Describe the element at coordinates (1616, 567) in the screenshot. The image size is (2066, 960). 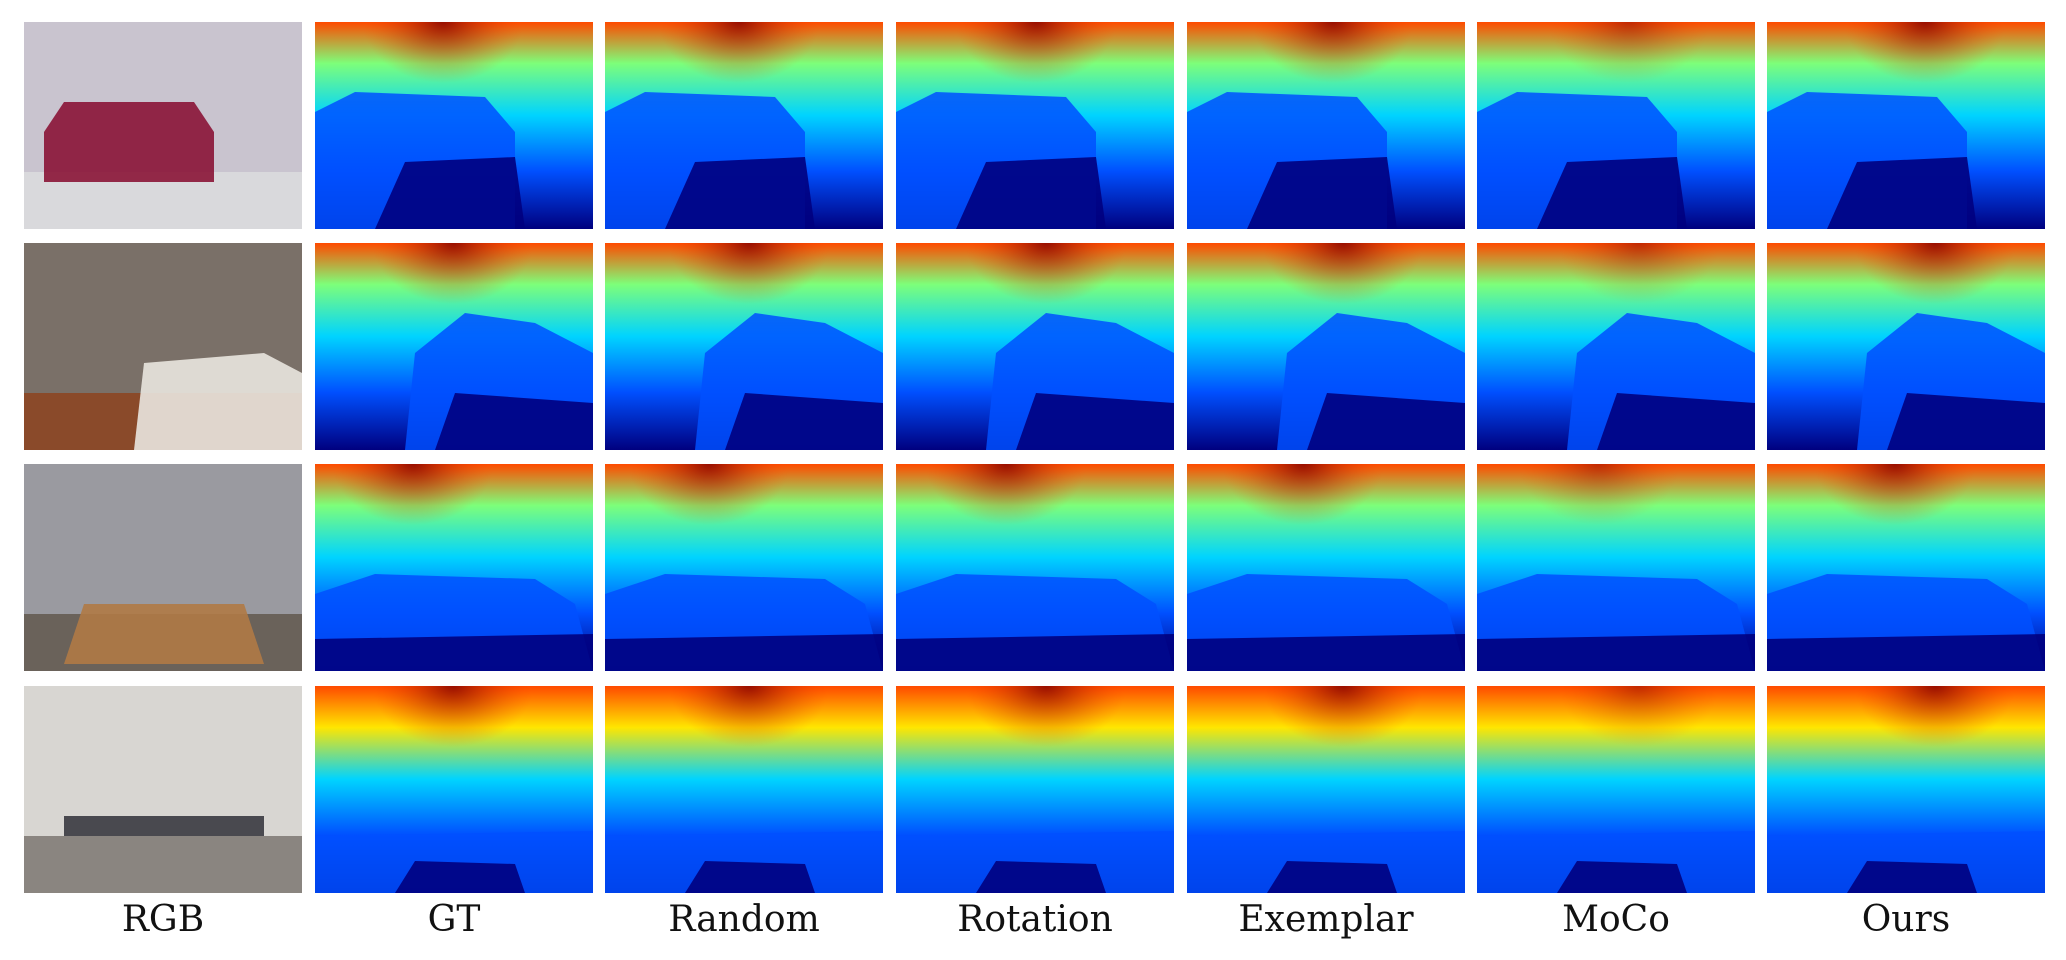
I see `depth-map-row3-col6` at that location.